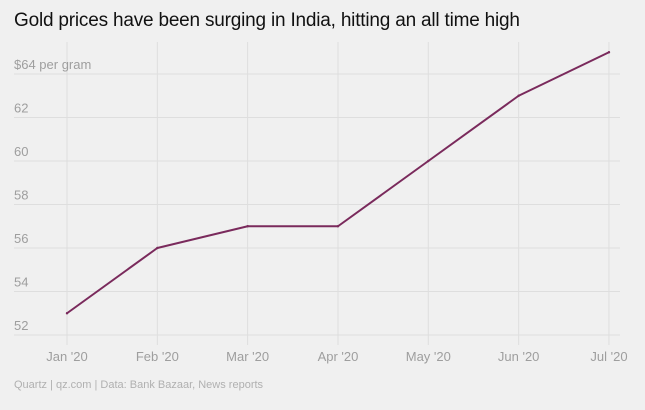 This screenshot has width=645, height=410. Describe the element at coordinates (519, 356) in the screenshot. I see `x-tick-label: Jun '20` at that location.